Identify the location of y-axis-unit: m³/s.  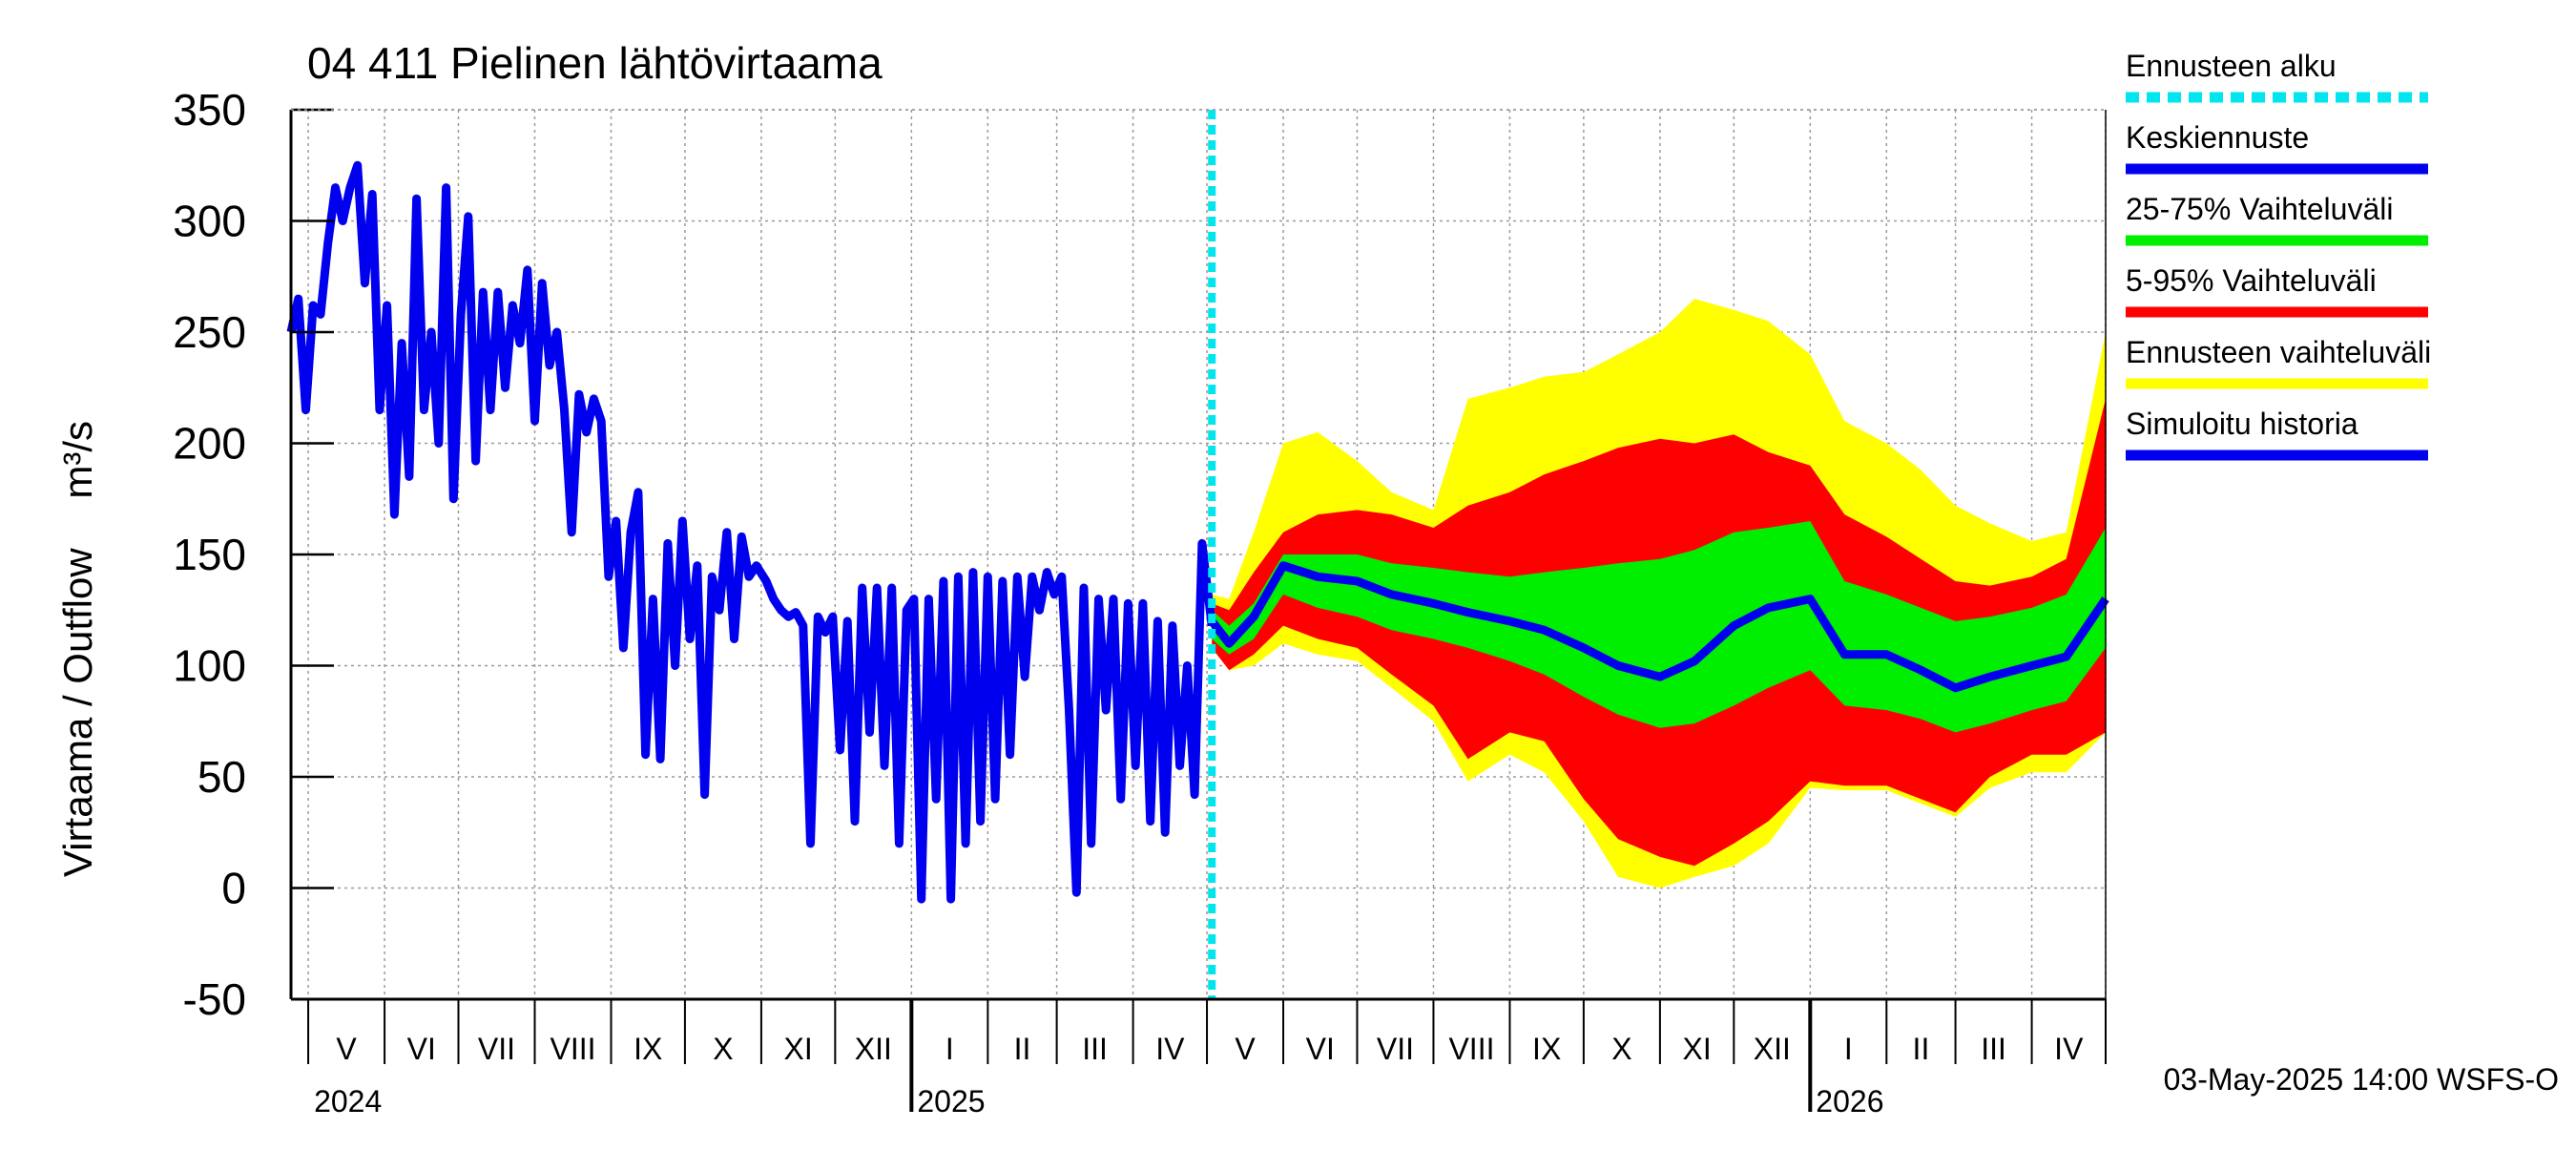
(77, 460).